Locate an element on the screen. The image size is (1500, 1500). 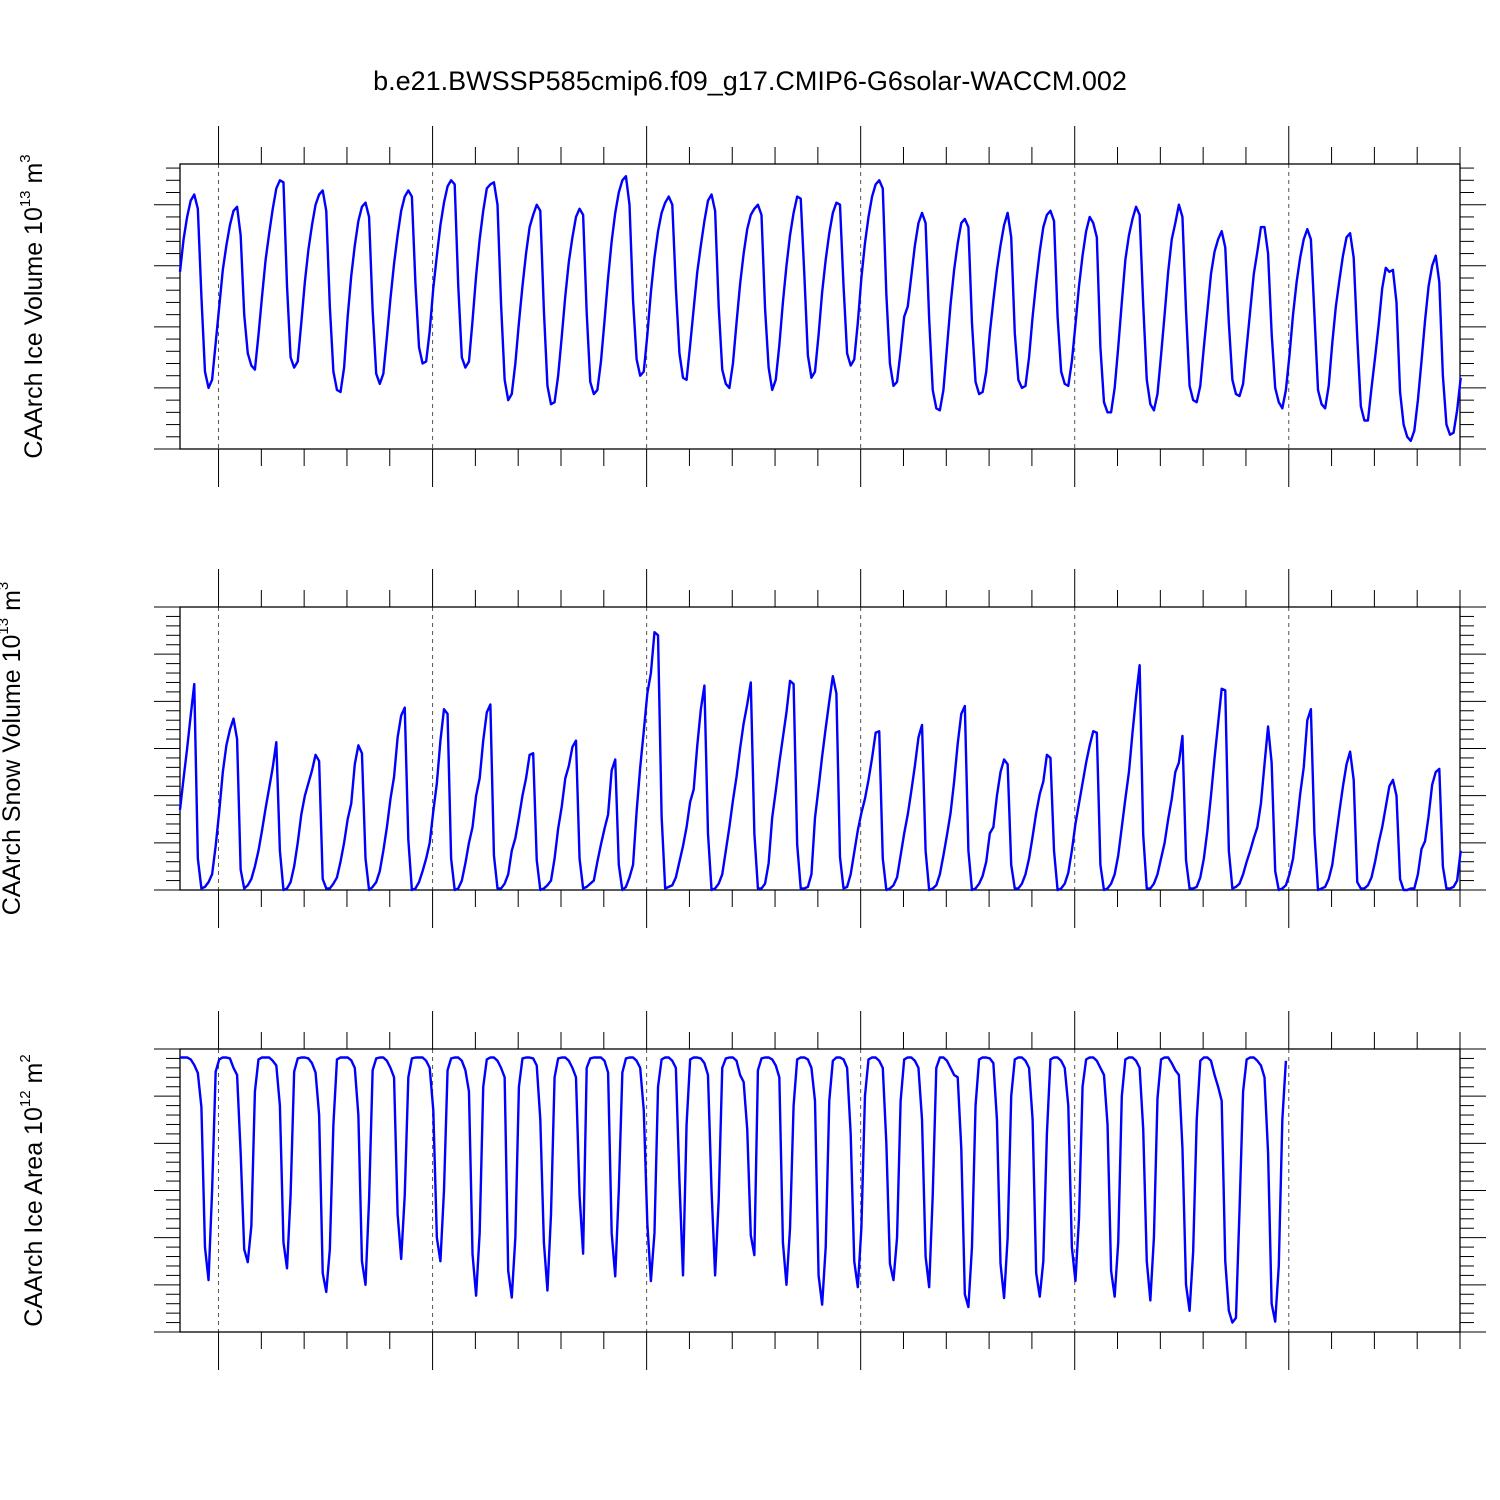
y-axis-label-unit-exponent: 2 is located at coordinates (25, 1058).